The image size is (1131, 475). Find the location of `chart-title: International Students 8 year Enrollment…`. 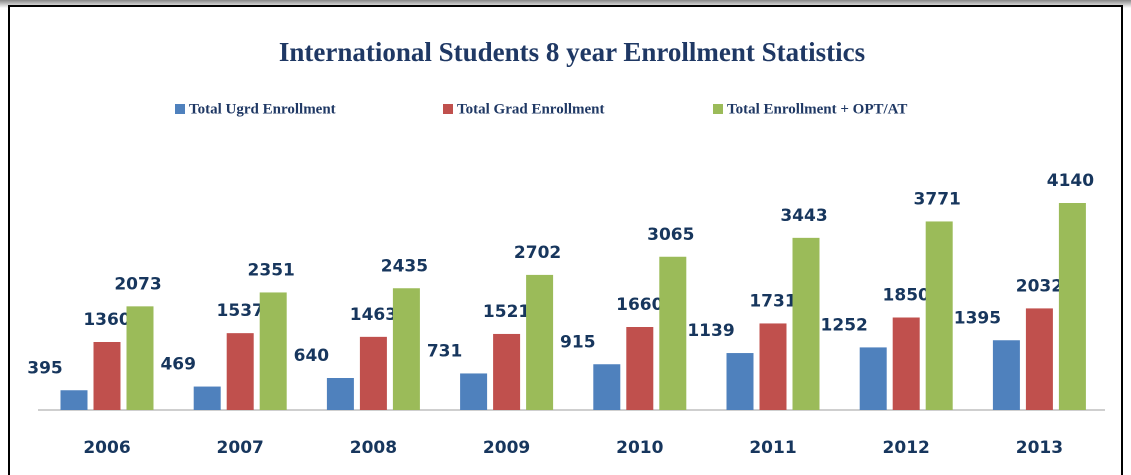

chart-title: International Students 8 year Enrollment… is located at coordinates (572, 52).